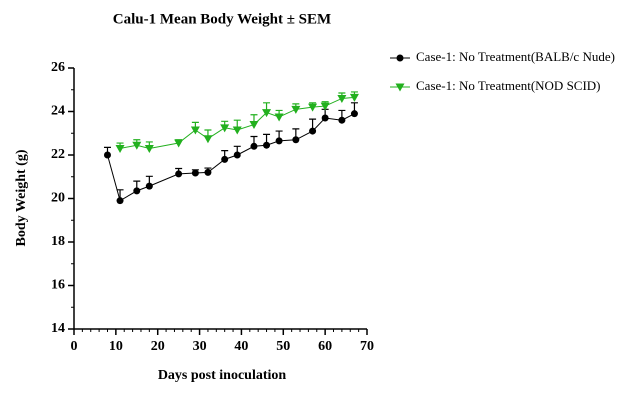  Describe the element at coordinates (200, 346) in the screenshot. I see `x-tick-label: 30` at that location.